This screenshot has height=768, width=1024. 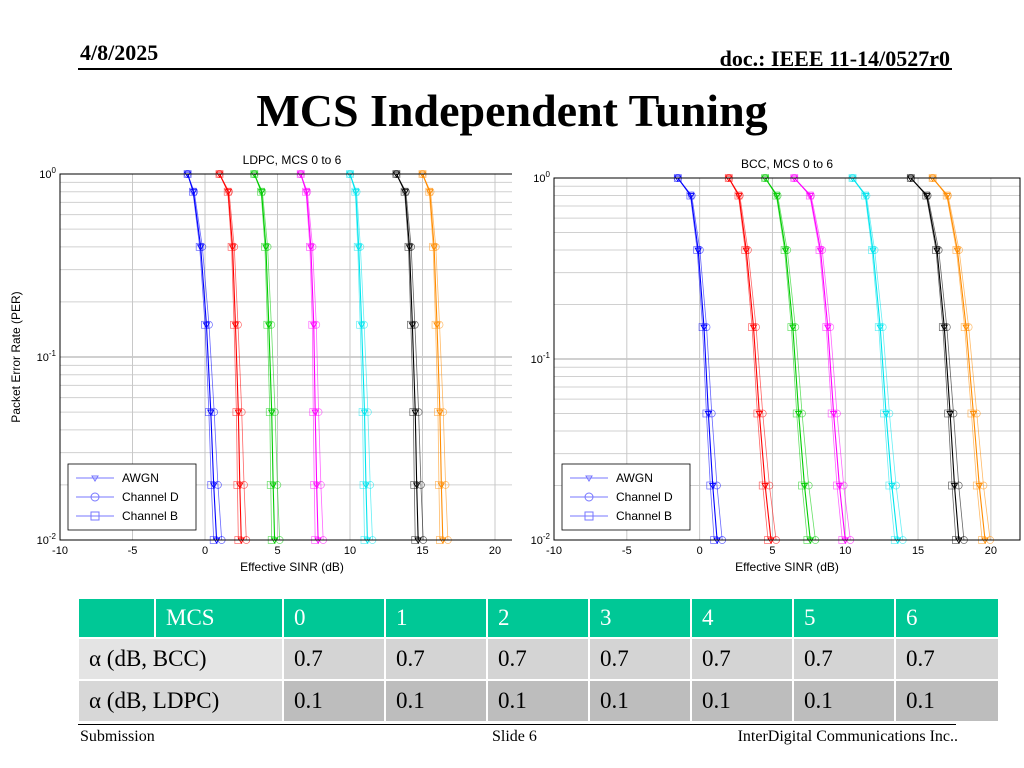 I want to click on table-header-cell: 6, so click(x=947, y=618).